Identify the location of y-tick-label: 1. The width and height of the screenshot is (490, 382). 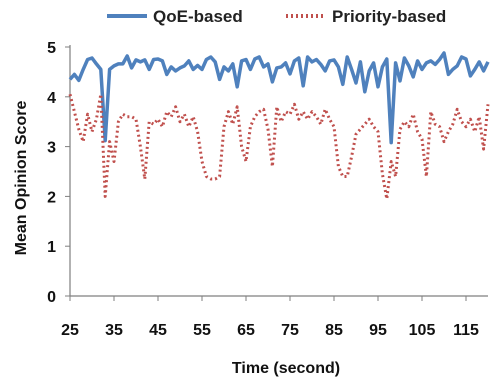
(51, 247).